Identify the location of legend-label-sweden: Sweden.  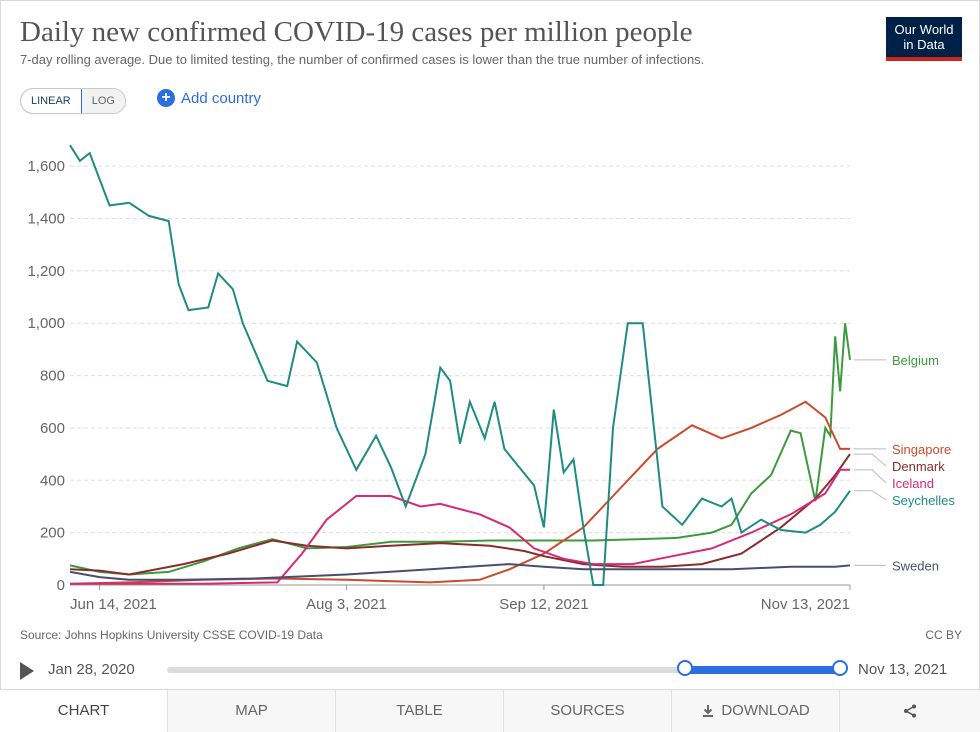
(915, 565).